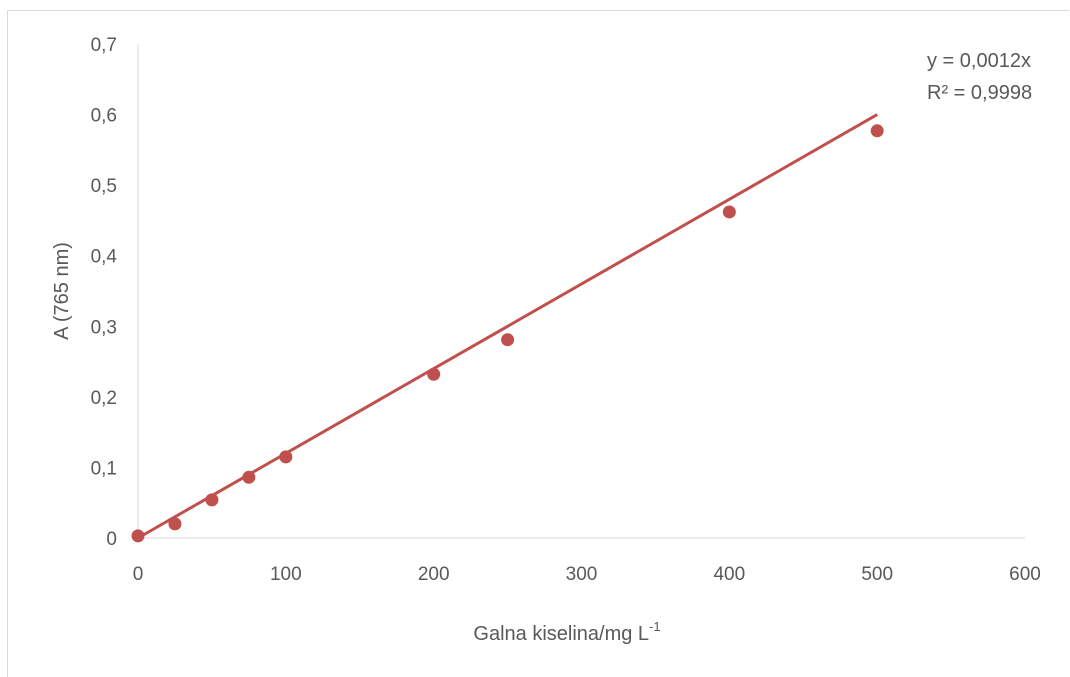 The height and width of the screenshot is (677, 1070). Describe the element at coordinates (434, 574) in the screenshot. I see `x-tick-label: 200` at that location.